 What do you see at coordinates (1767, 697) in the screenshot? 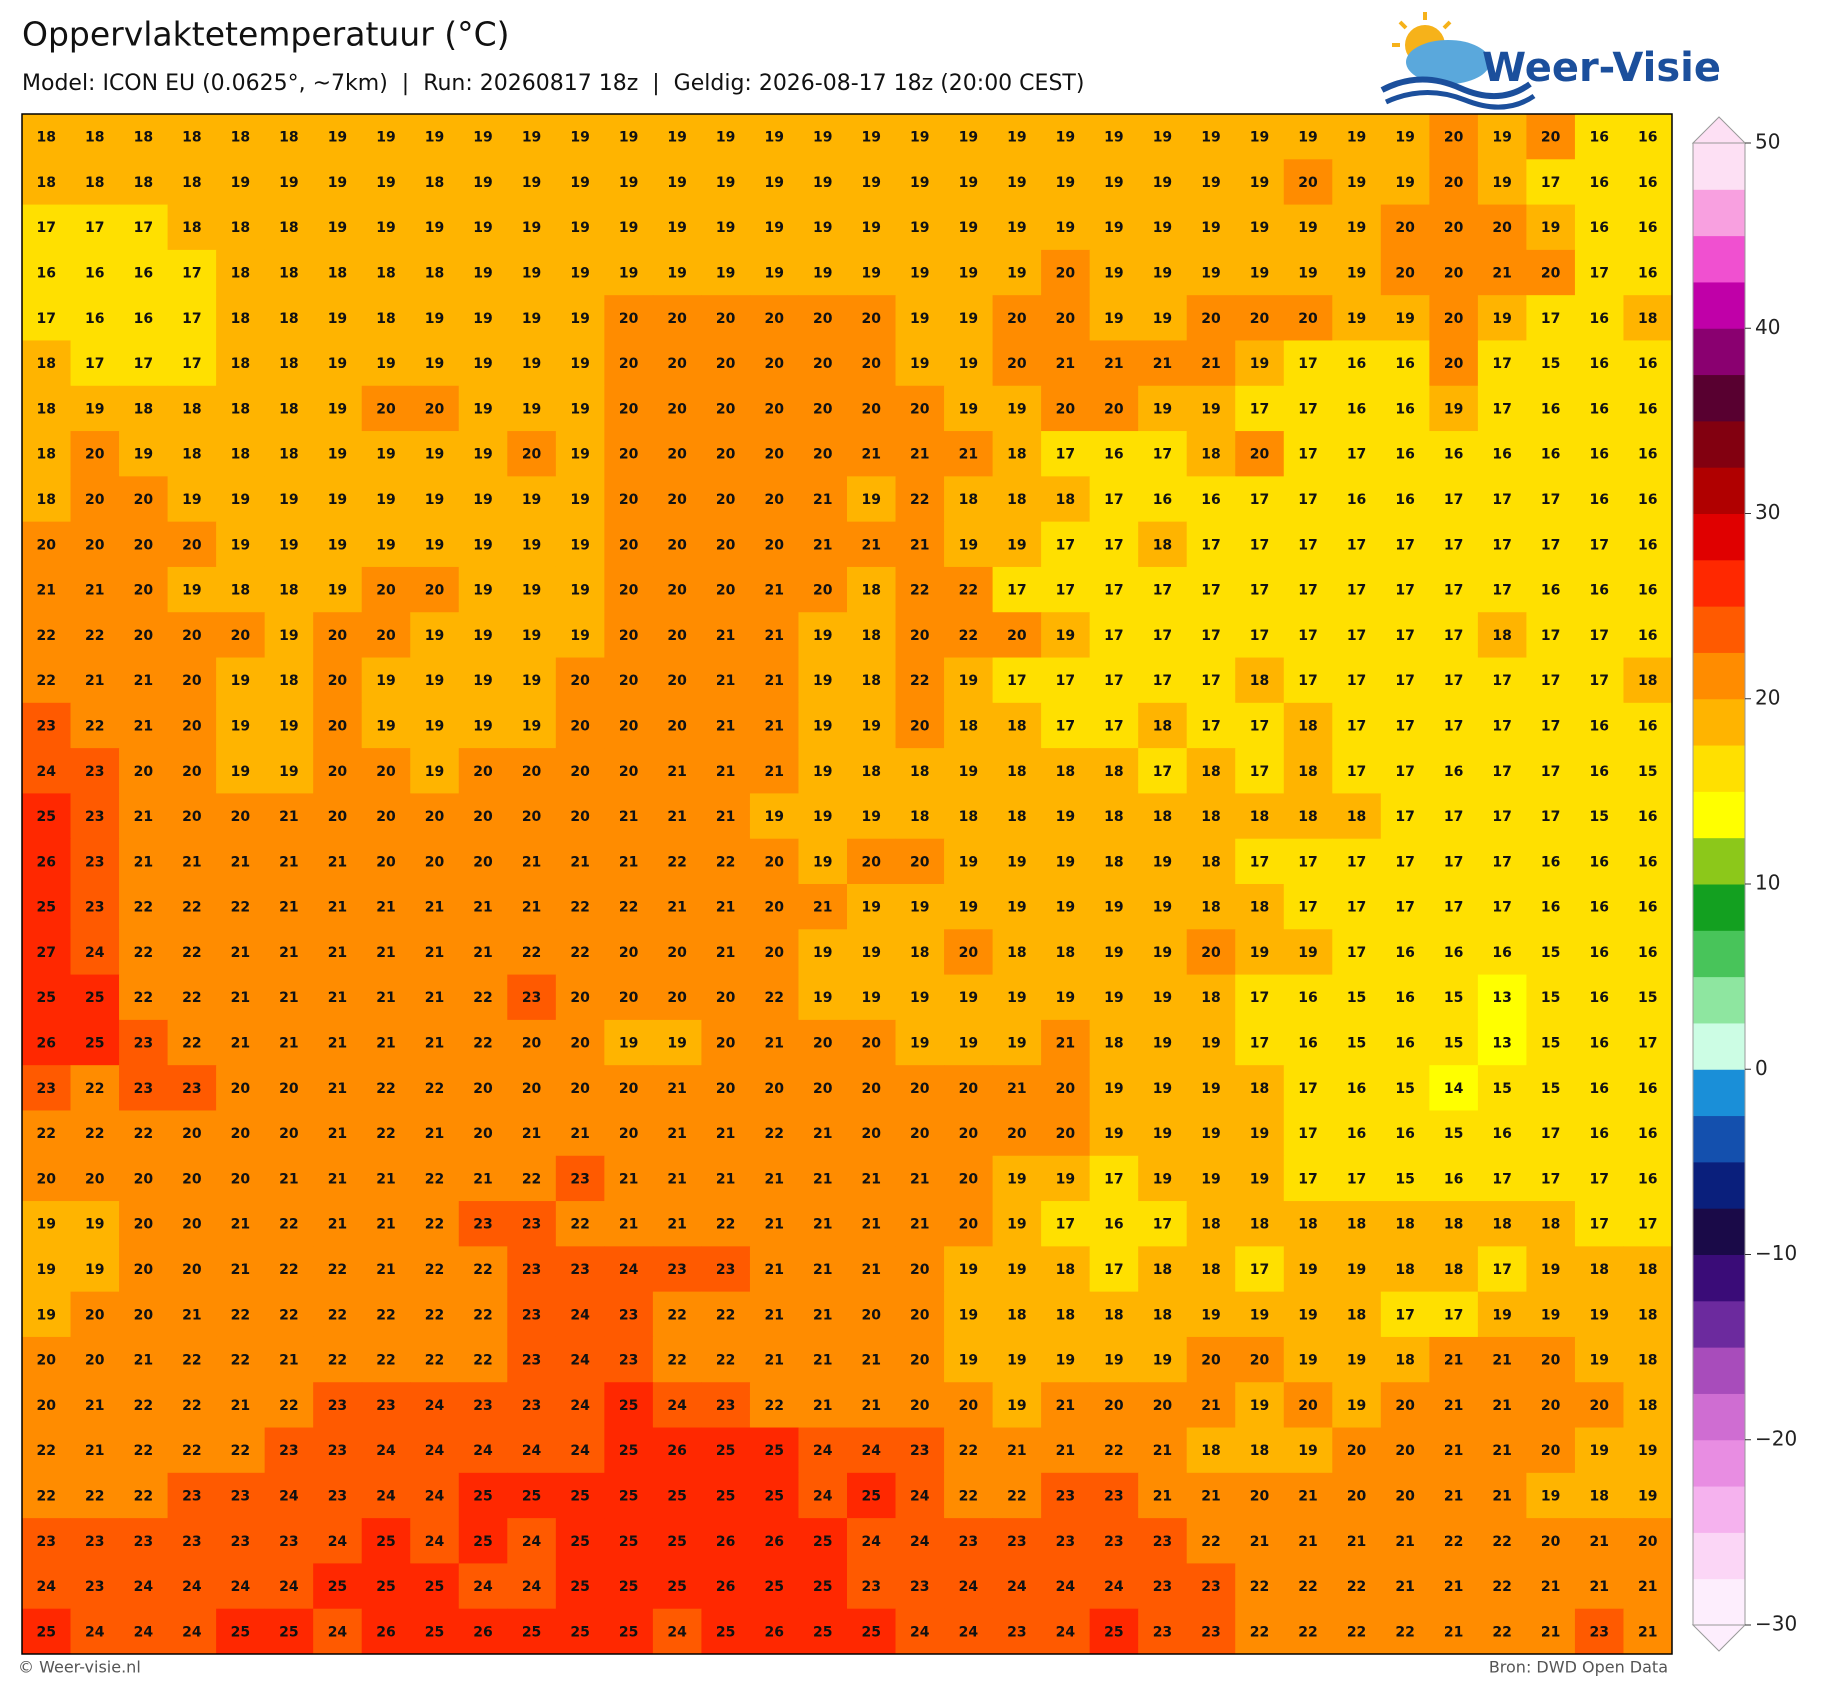
I see `colorbar-tick-label: 20` at bounding box center [1767, 697].